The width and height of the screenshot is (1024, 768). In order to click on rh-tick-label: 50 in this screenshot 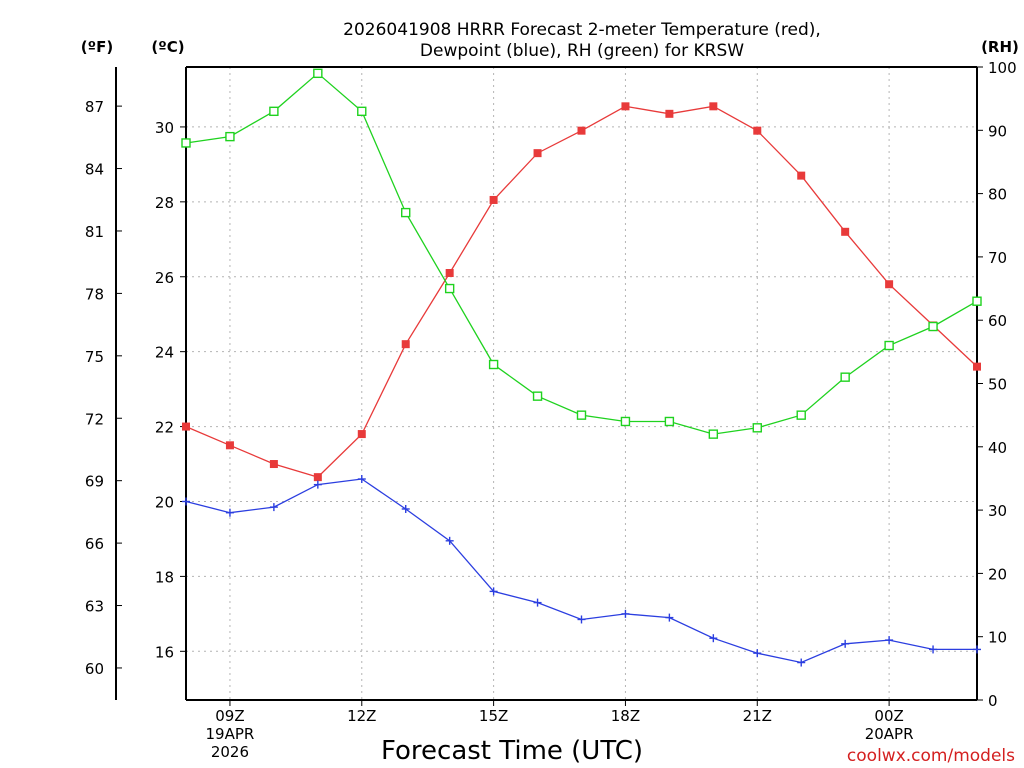, I will do `click(997, 385)`.